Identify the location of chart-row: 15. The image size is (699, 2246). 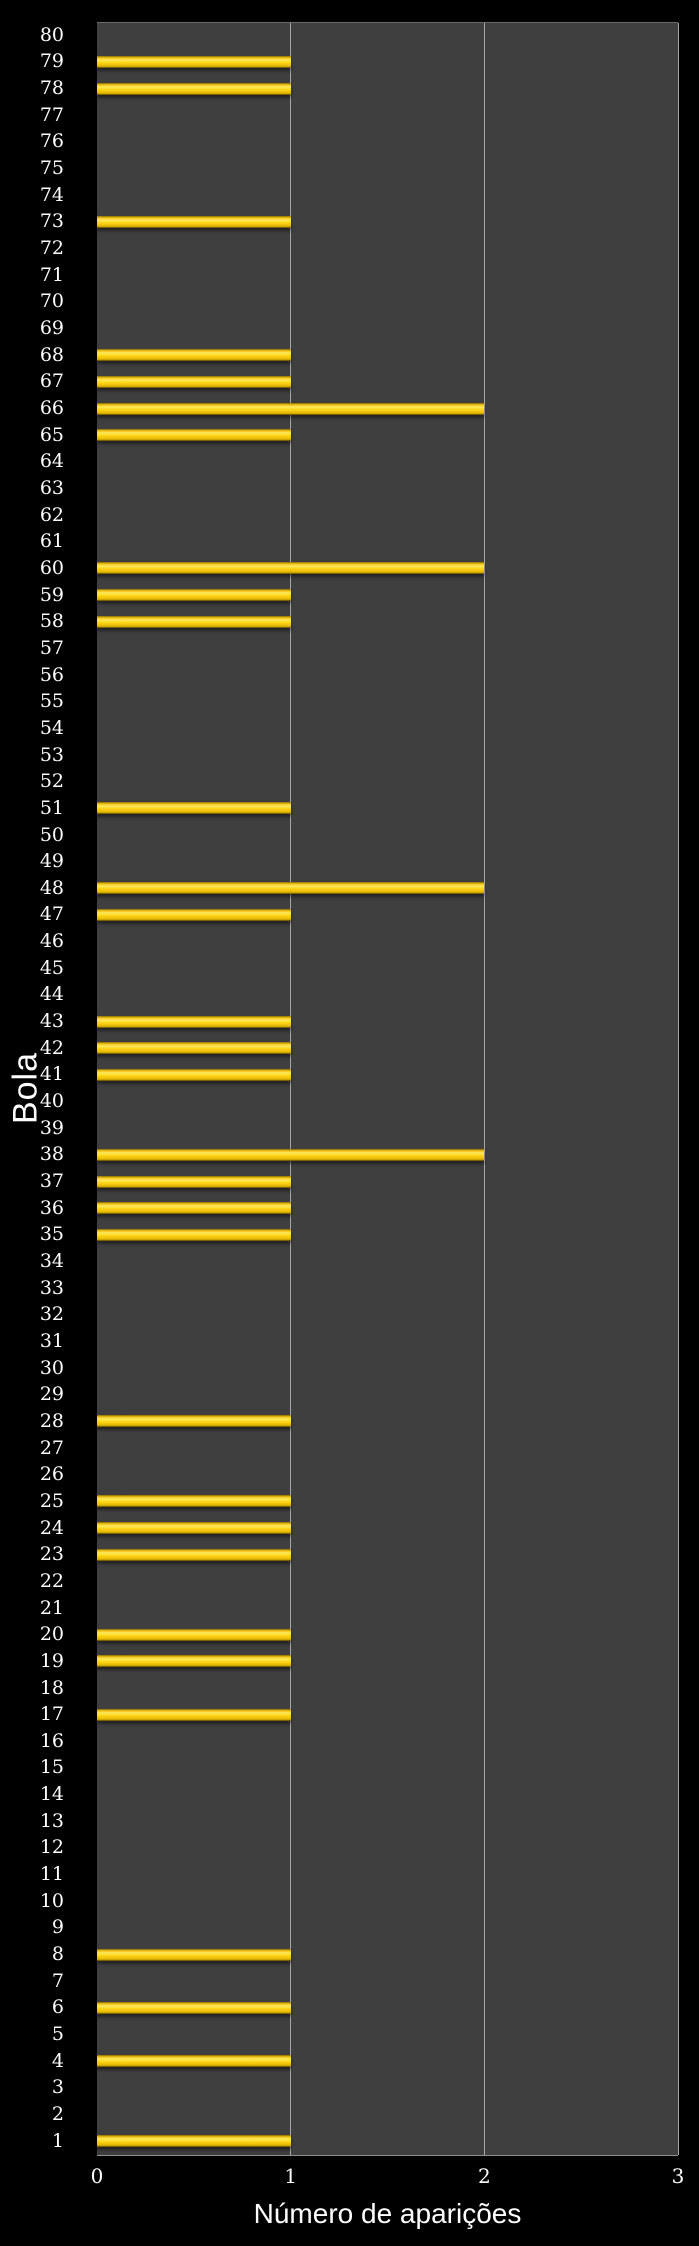
(349, 1768).